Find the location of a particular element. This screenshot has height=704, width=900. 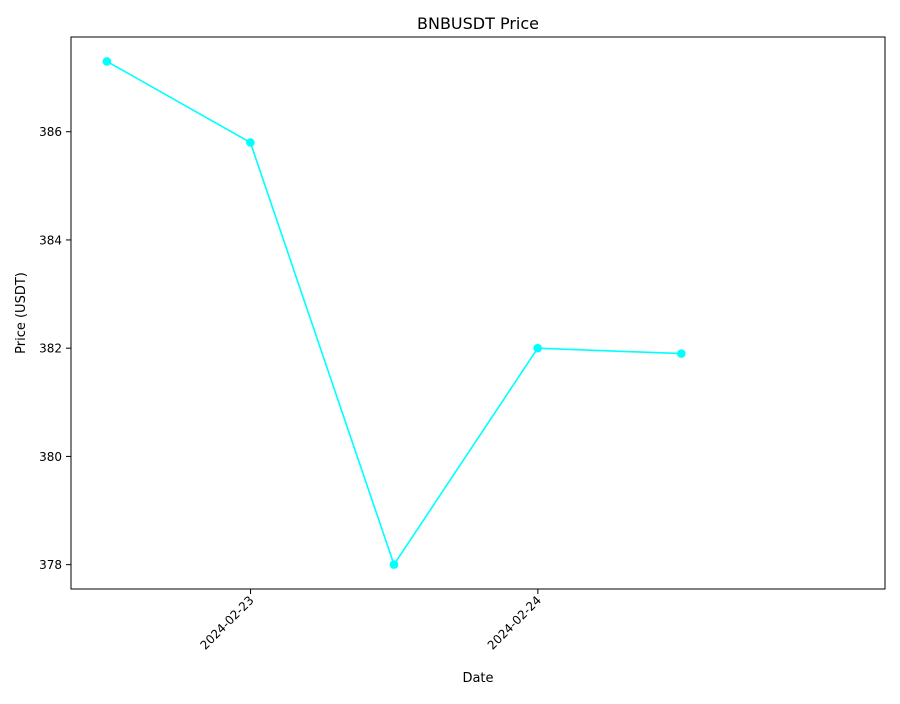

y-tick-label: 380 is located at coordinates (50, 457).